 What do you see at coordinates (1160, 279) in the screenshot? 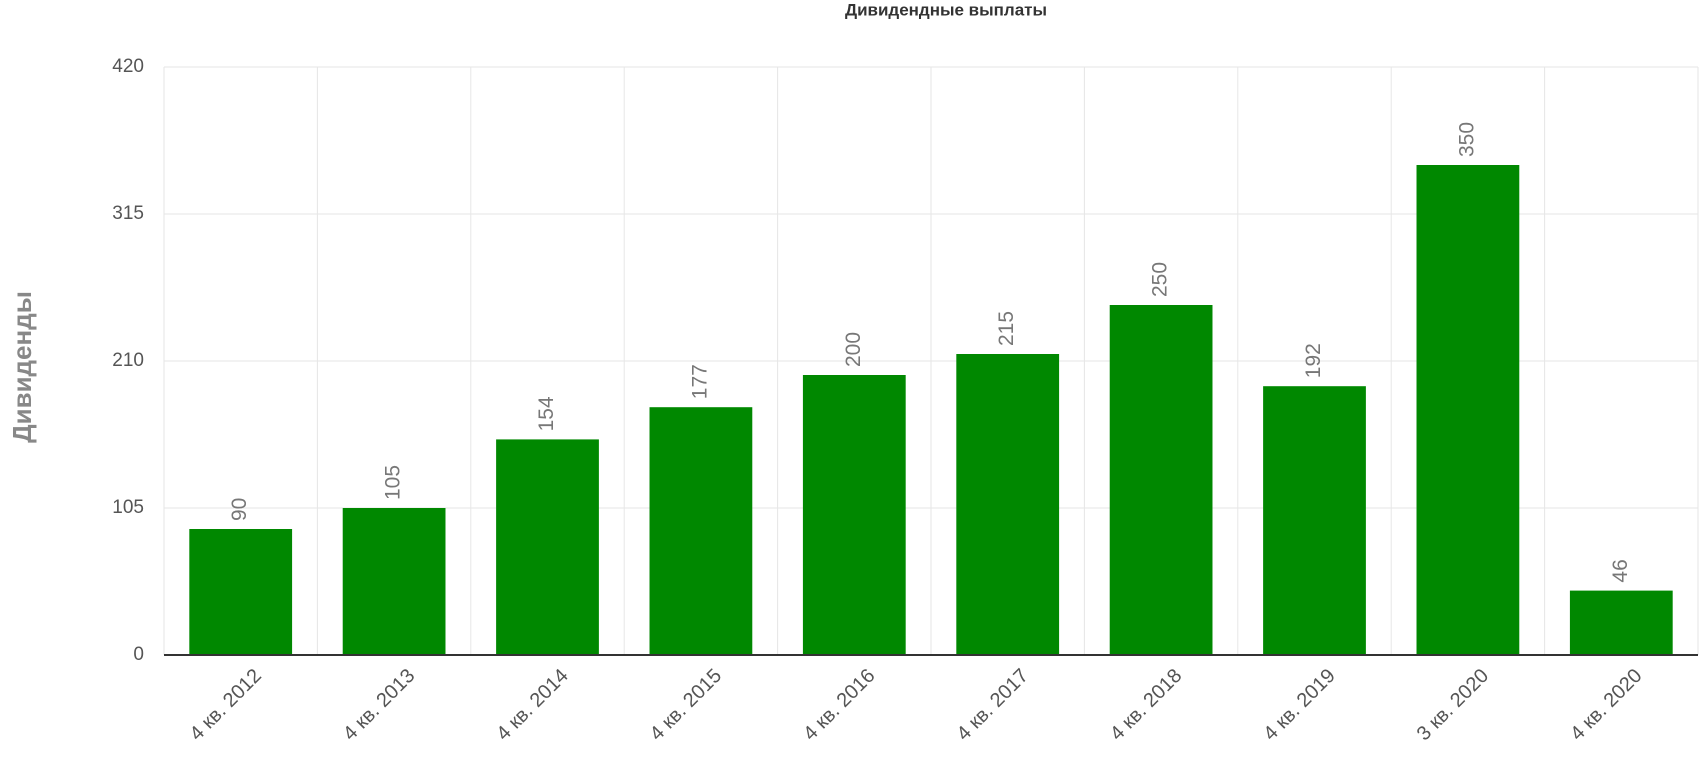
I see `data-label: 250` at bounding box center [1160, 279].